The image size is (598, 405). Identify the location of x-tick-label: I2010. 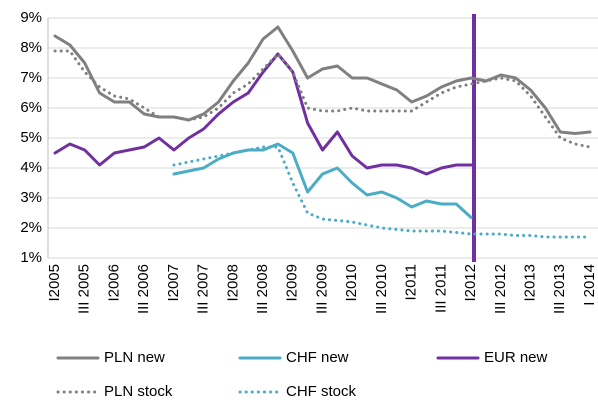
(351, 283).